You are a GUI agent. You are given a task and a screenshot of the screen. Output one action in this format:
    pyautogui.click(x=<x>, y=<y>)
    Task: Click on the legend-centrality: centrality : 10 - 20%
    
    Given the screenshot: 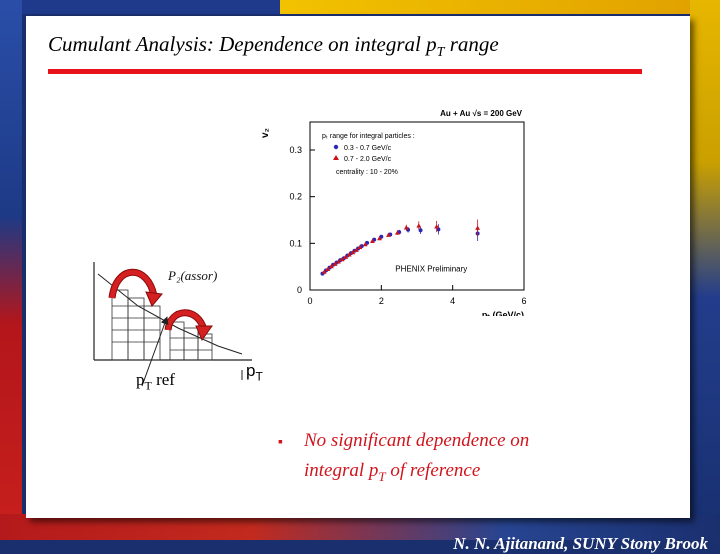 What is the action you would take?
    pyautogui.click(x=367, y=172)
    